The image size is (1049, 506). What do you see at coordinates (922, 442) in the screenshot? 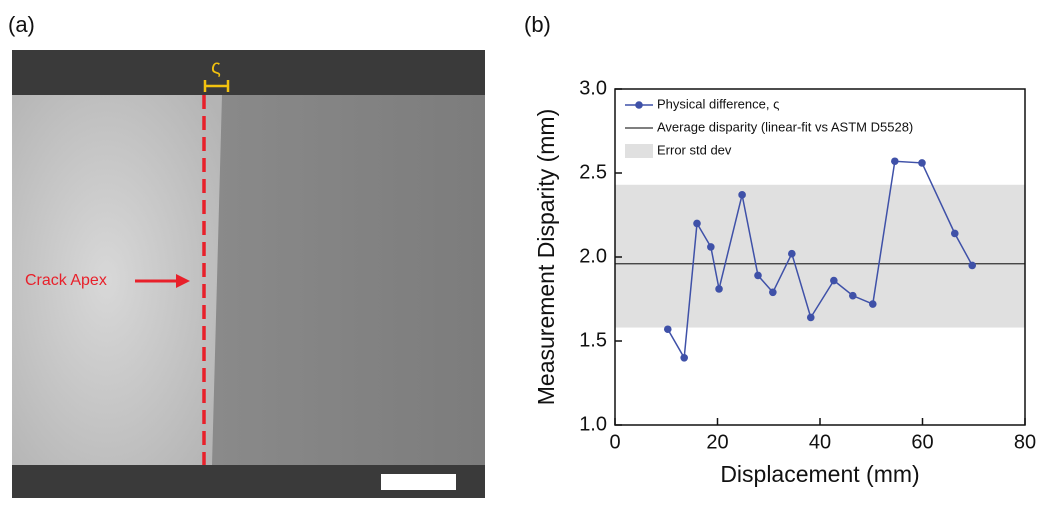
I see `x-tick-label: 60` at bounding box center [922, 442].